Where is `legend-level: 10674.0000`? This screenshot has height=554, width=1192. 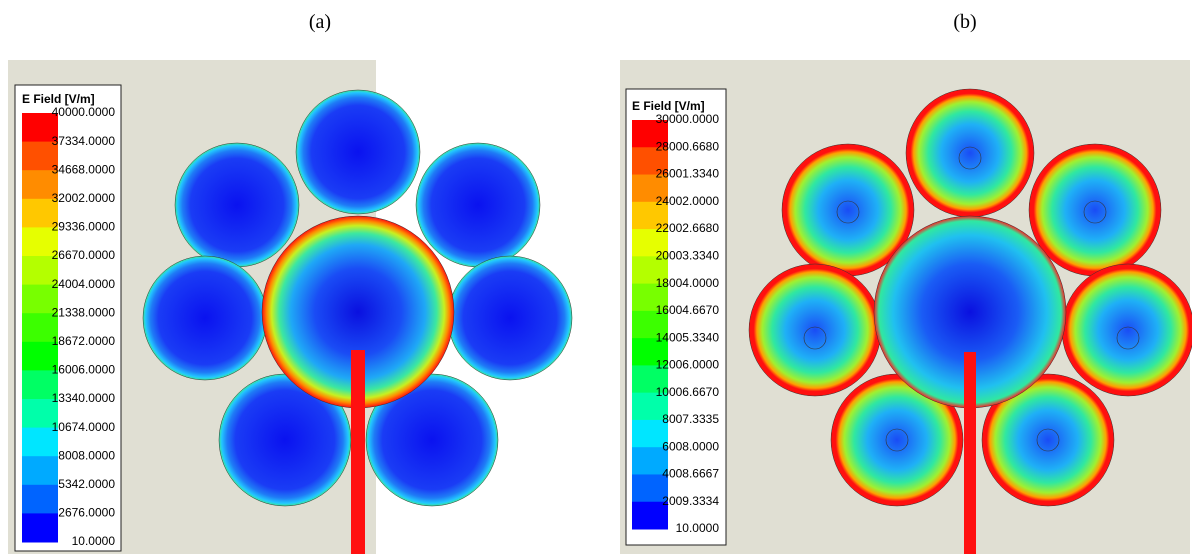 legend-level: 10674.0000 is located at coordinates (84, 427).